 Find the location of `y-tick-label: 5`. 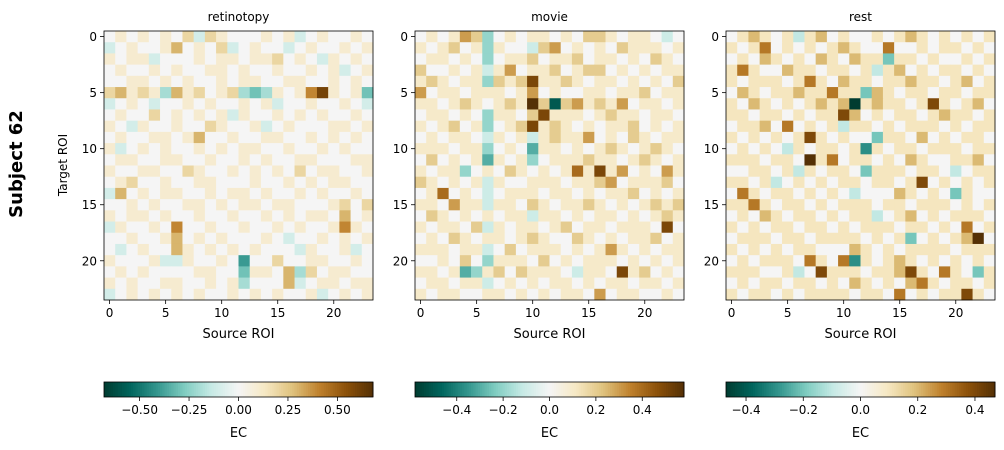

y-tick-label: 5 is located at coordinates (404, 93).